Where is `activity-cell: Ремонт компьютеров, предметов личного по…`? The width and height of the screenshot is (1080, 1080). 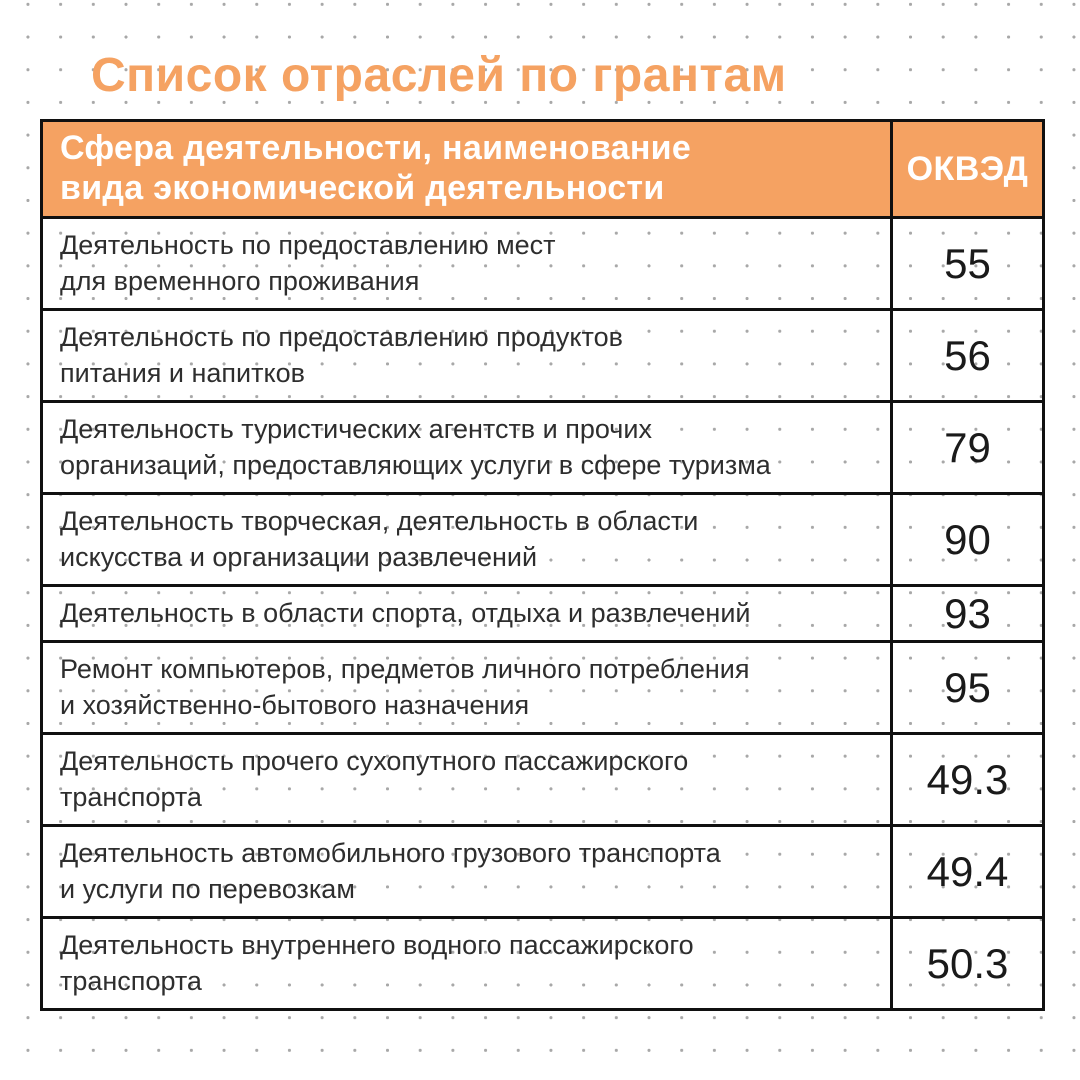
activity-cell: Ремонт компьютеров, предметов личного по… is located at coordinates (466, 687).